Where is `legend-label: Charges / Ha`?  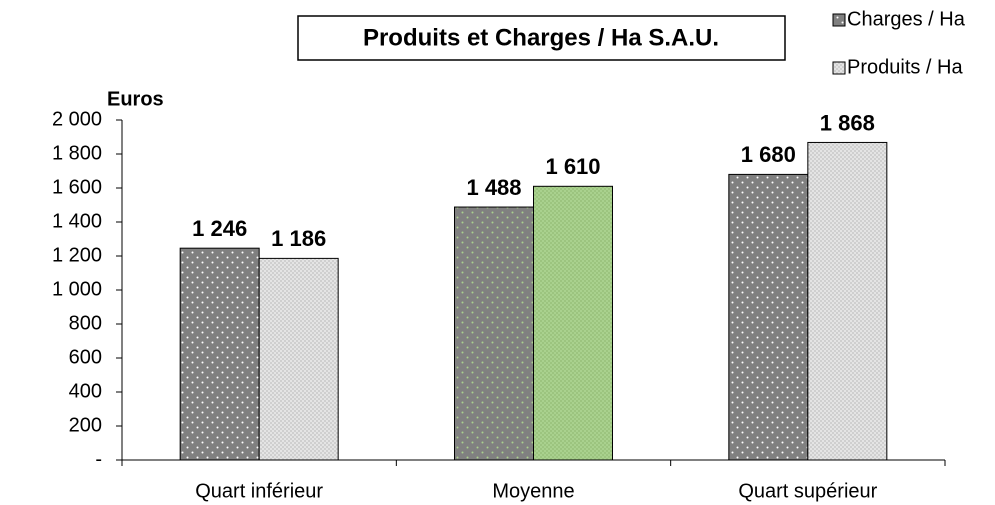 legend-label: Charges / Ha is located at coordinates (906, 19).